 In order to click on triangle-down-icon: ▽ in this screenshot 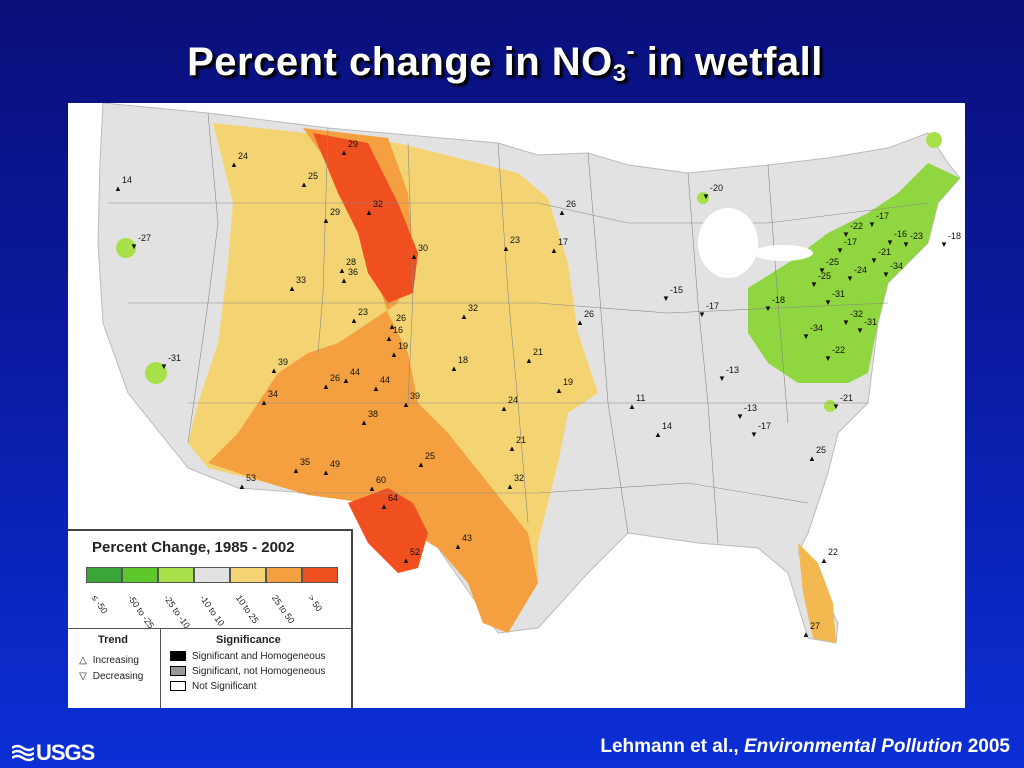, I will do `click(83, 676)`.